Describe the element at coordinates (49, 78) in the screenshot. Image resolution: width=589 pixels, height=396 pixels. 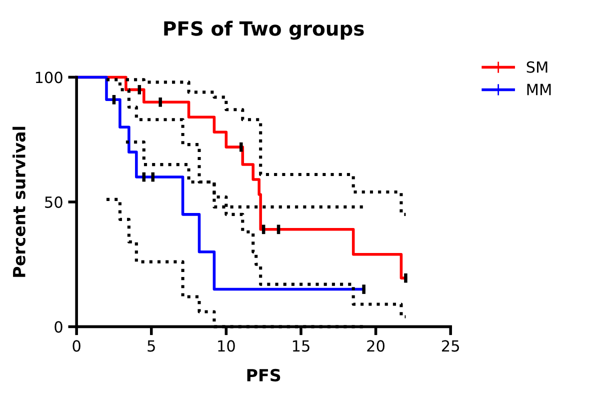
I see `y-tick-label: 100` at that location.